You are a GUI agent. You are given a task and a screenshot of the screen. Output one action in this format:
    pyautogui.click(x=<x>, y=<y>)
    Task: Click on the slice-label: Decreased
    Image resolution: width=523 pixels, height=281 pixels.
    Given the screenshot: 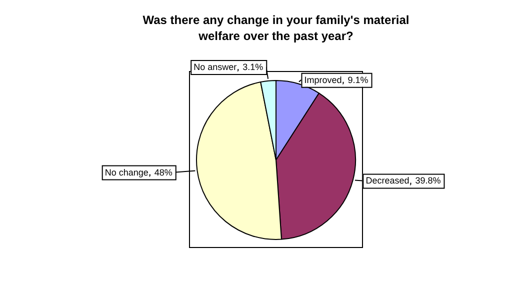 What is the action you would take?
    pyautogui.click(x=388, y=181)
    